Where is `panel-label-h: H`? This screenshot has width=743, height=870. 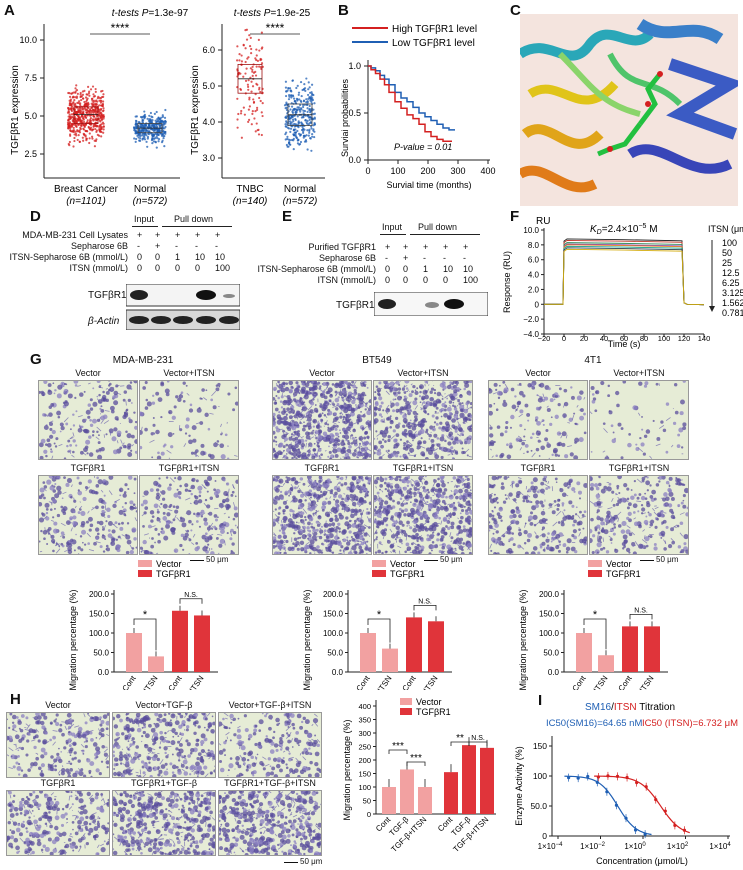
panel-label-h: H is located at coordinates (15, 699).